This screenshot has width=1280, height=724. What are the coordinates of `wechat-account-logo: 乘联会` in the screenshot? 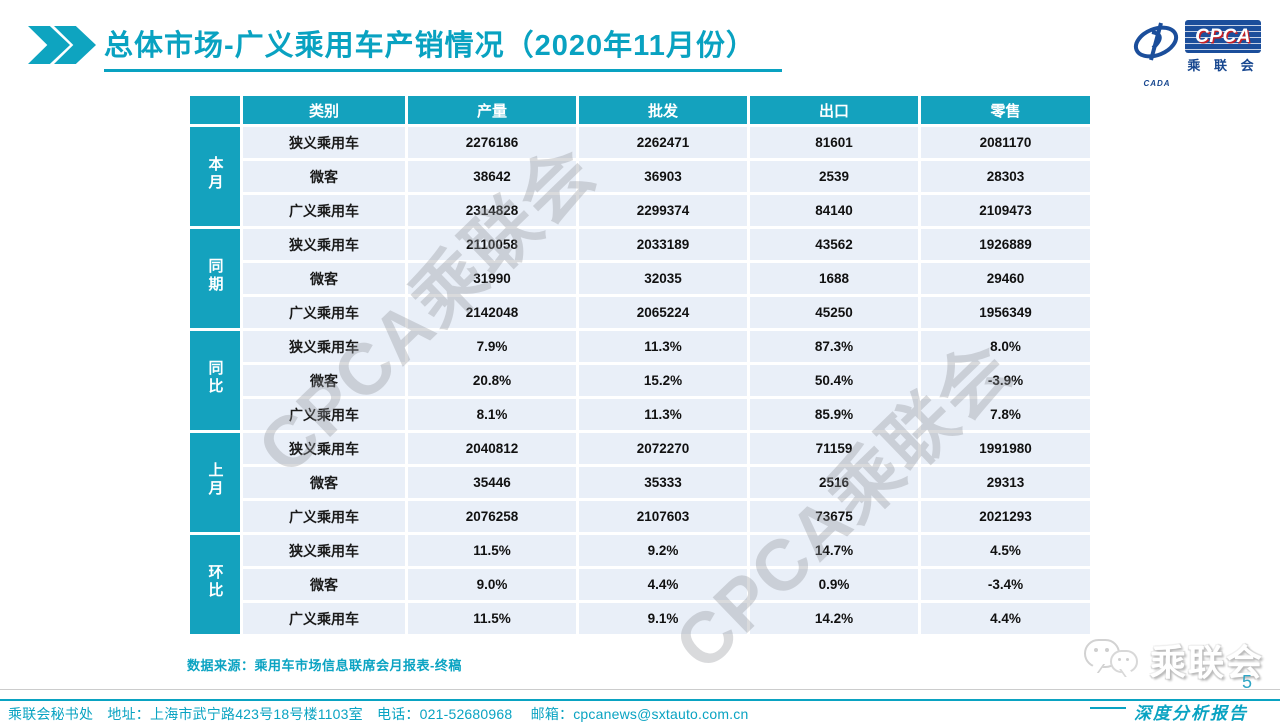 It's located at (1173, 660).